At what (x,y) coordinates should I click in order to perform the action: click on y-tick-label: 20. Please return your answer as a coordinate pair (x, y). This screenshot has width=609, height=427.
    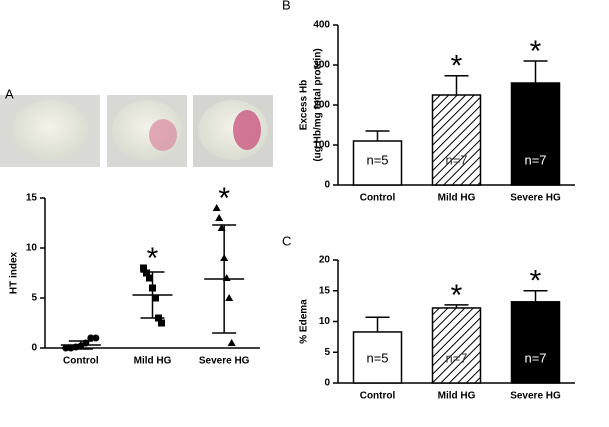
    Looking at the image, I should click on (325, 260).